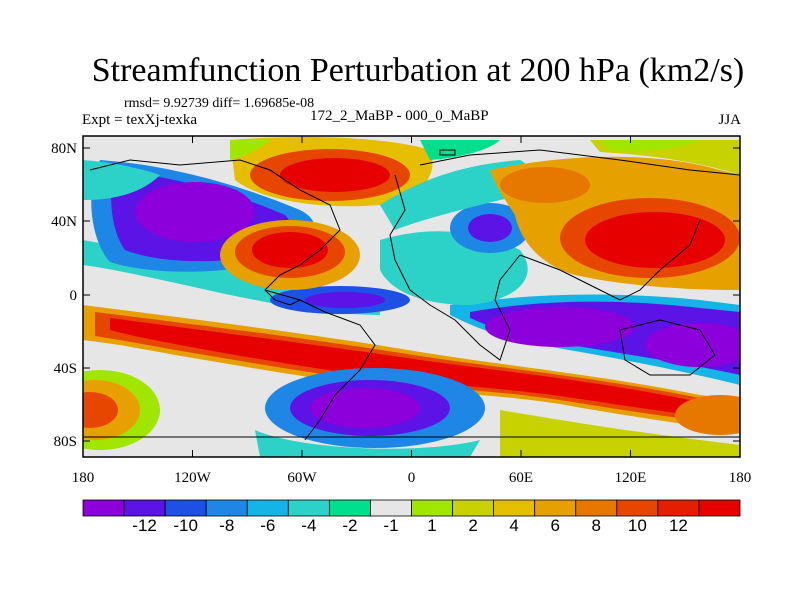 This screenshot has height=600, width=800. I want to click on na-warm-core, so click(290, 250).